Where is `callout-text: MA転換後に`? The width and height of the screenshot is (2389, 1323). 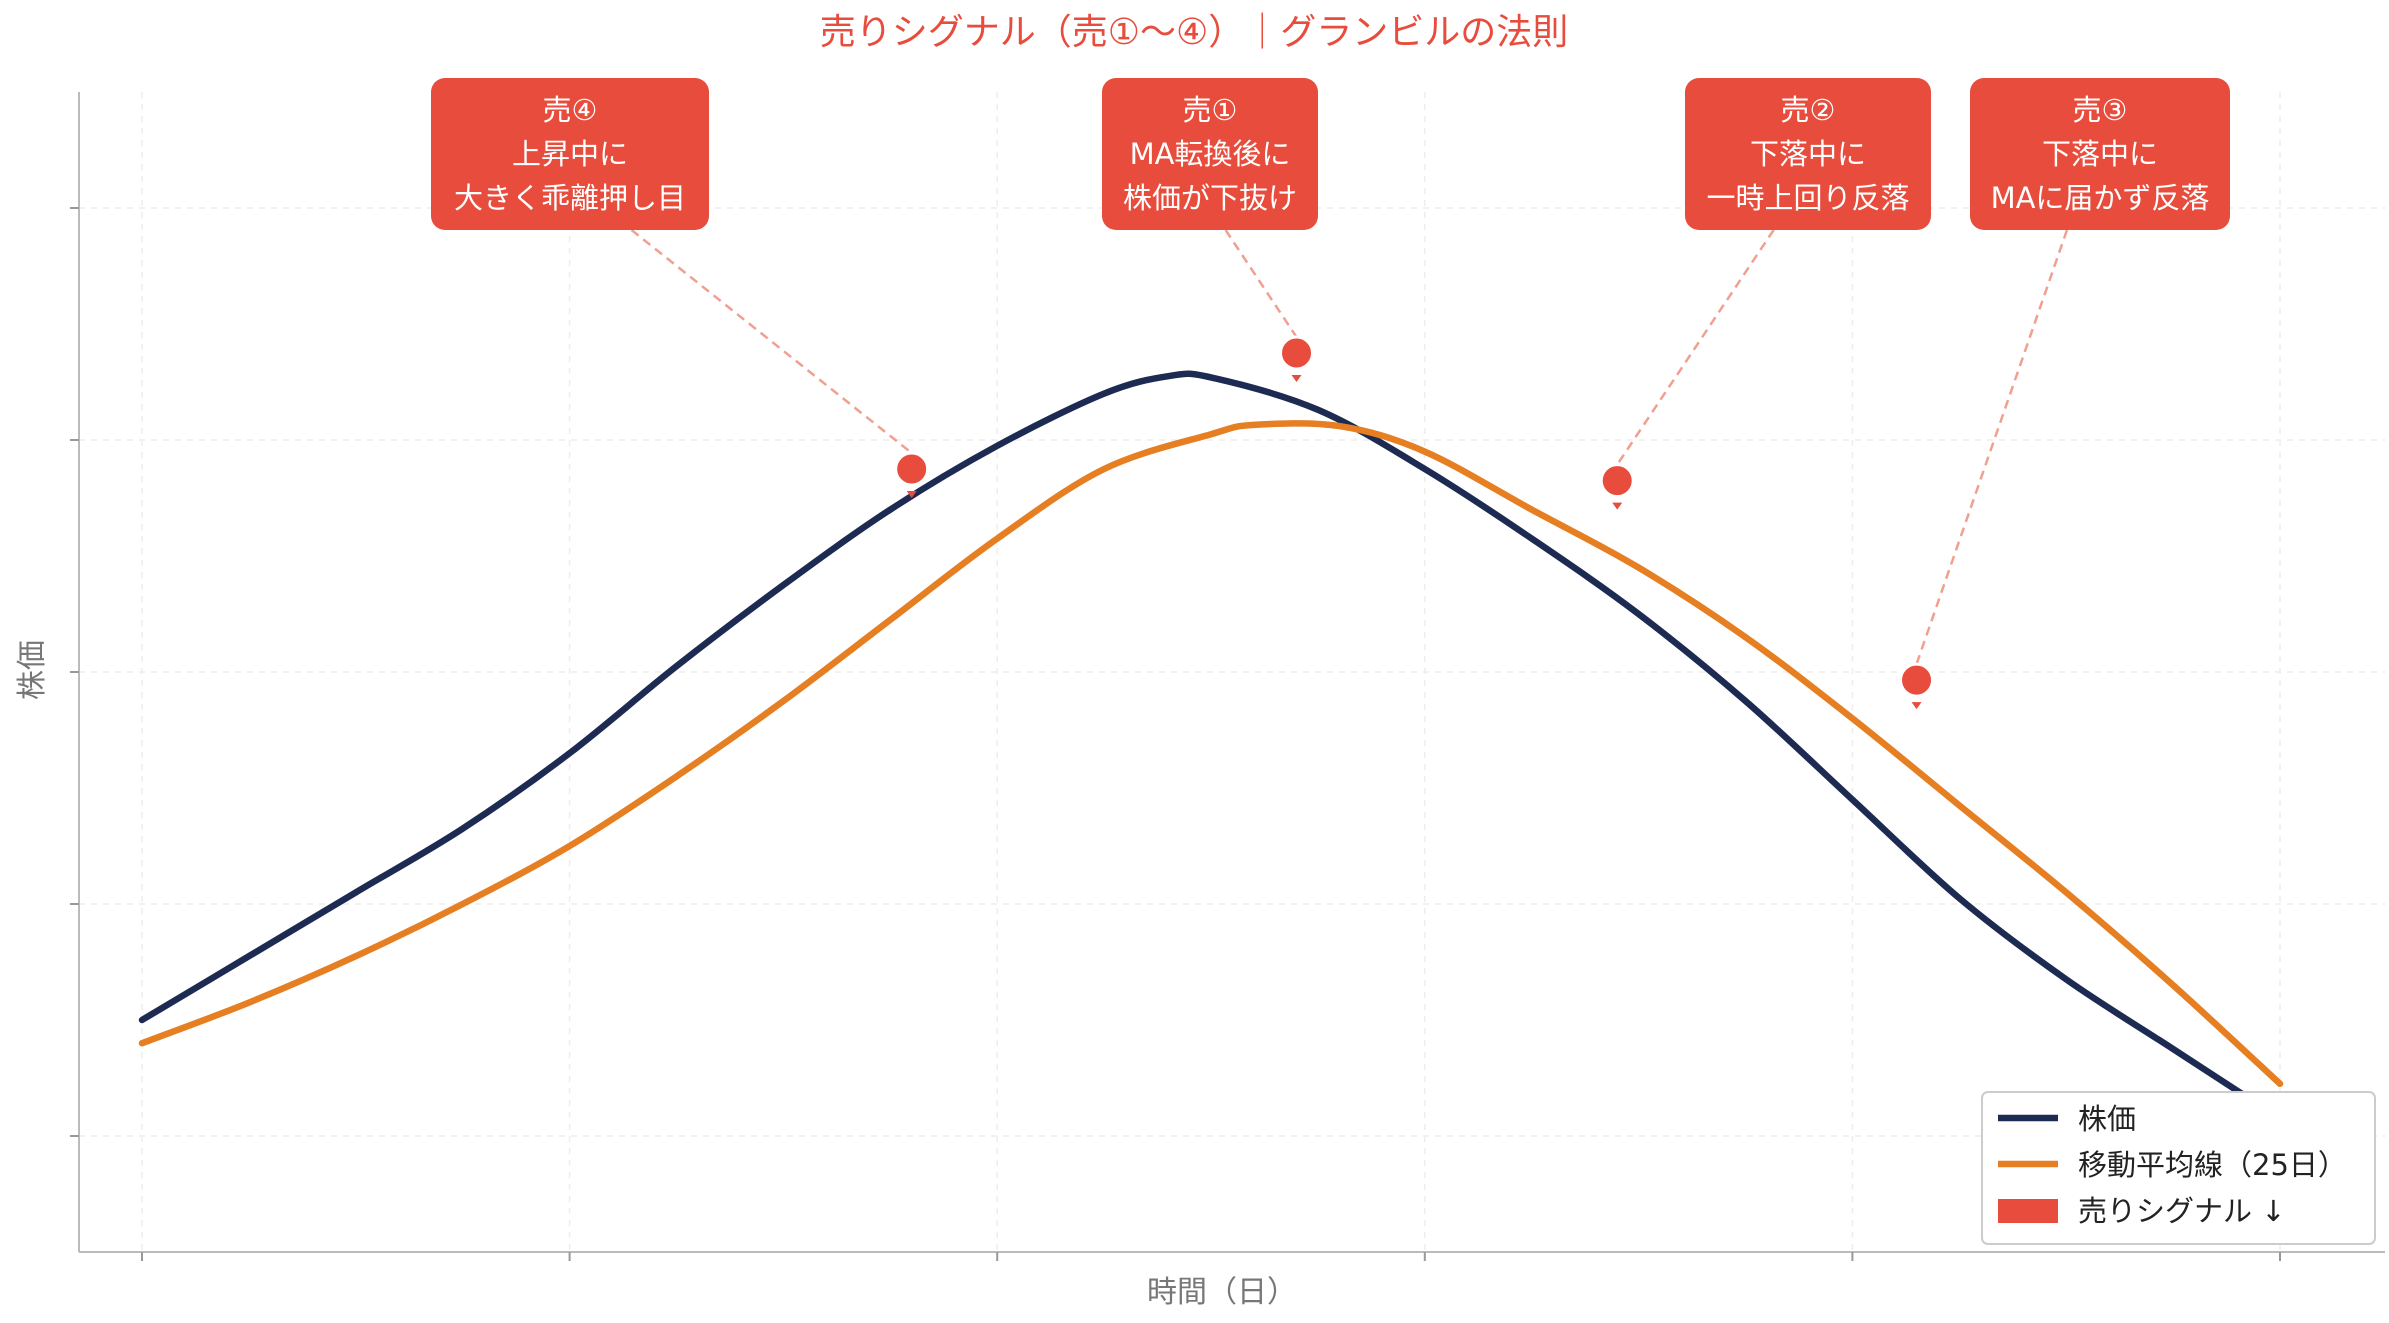
callout-text: MA転換後に is located at coordinates (1210, 154).